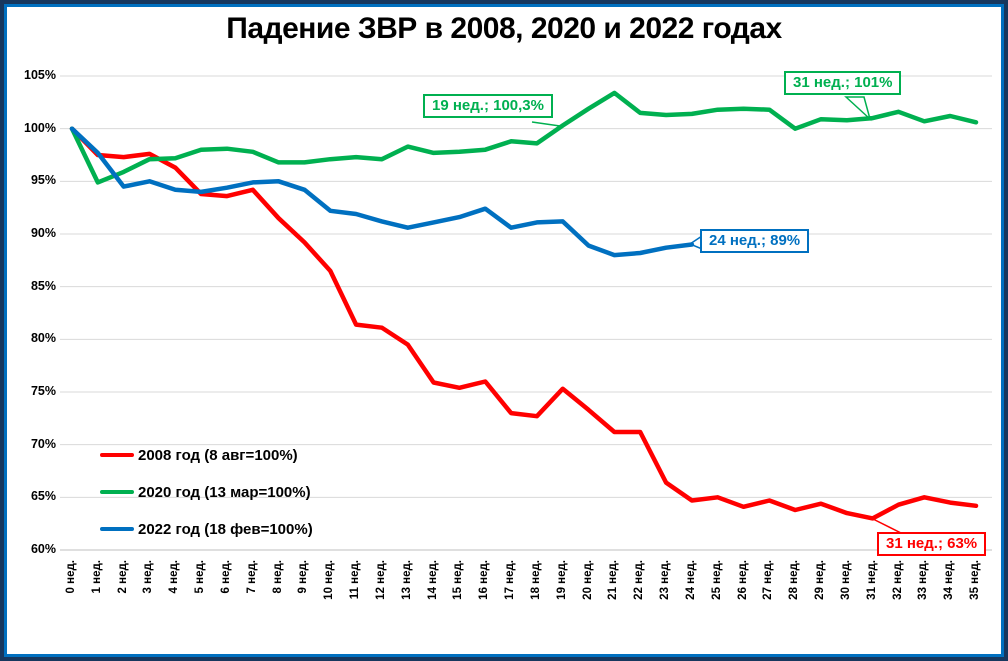  I want to click on x-tick-label: 2 нед., so click(122, 577).